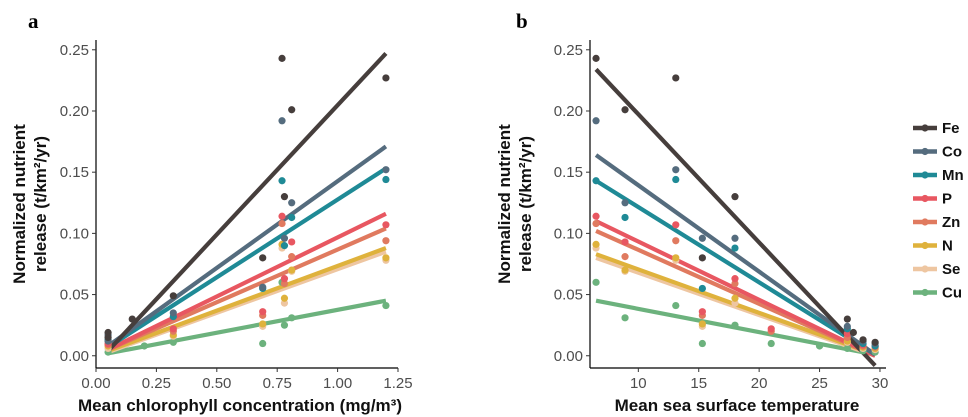 The height and width of the screenshot is (417, 968). I want to click on panel-a-y-tick-label: 0.00, so click(74, 356).